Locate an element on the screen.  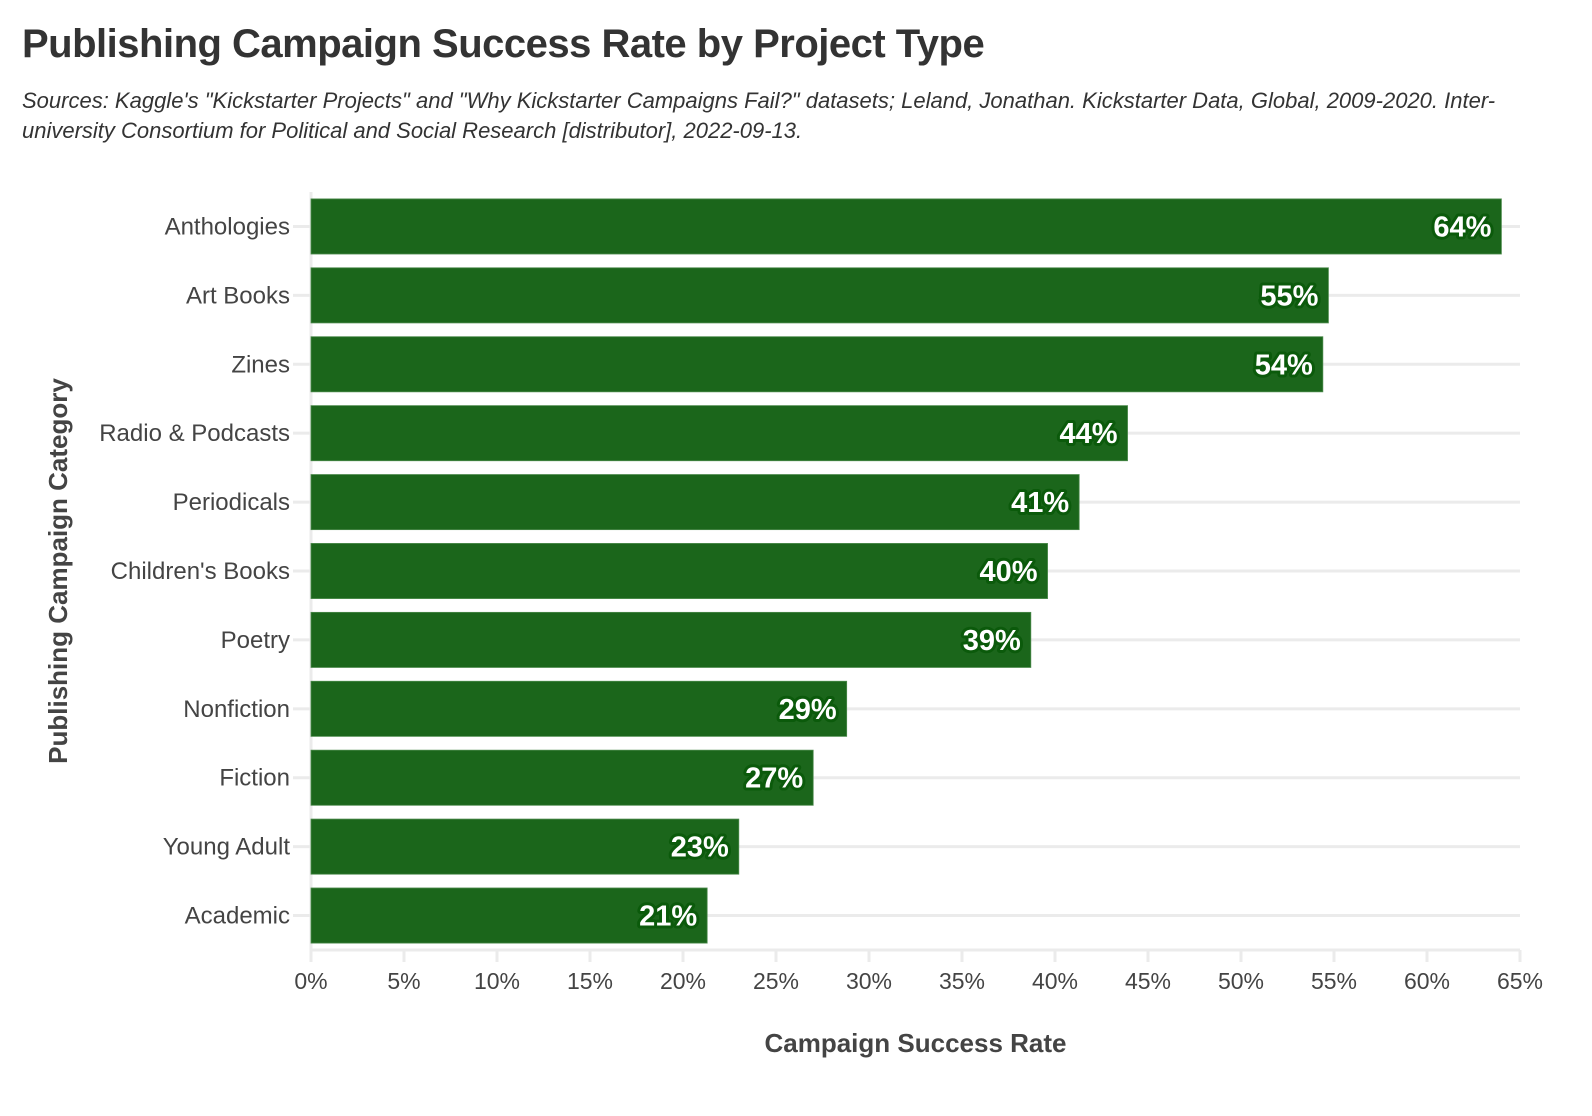
bar-data-label: 39% is located at coordinates (992, 641).